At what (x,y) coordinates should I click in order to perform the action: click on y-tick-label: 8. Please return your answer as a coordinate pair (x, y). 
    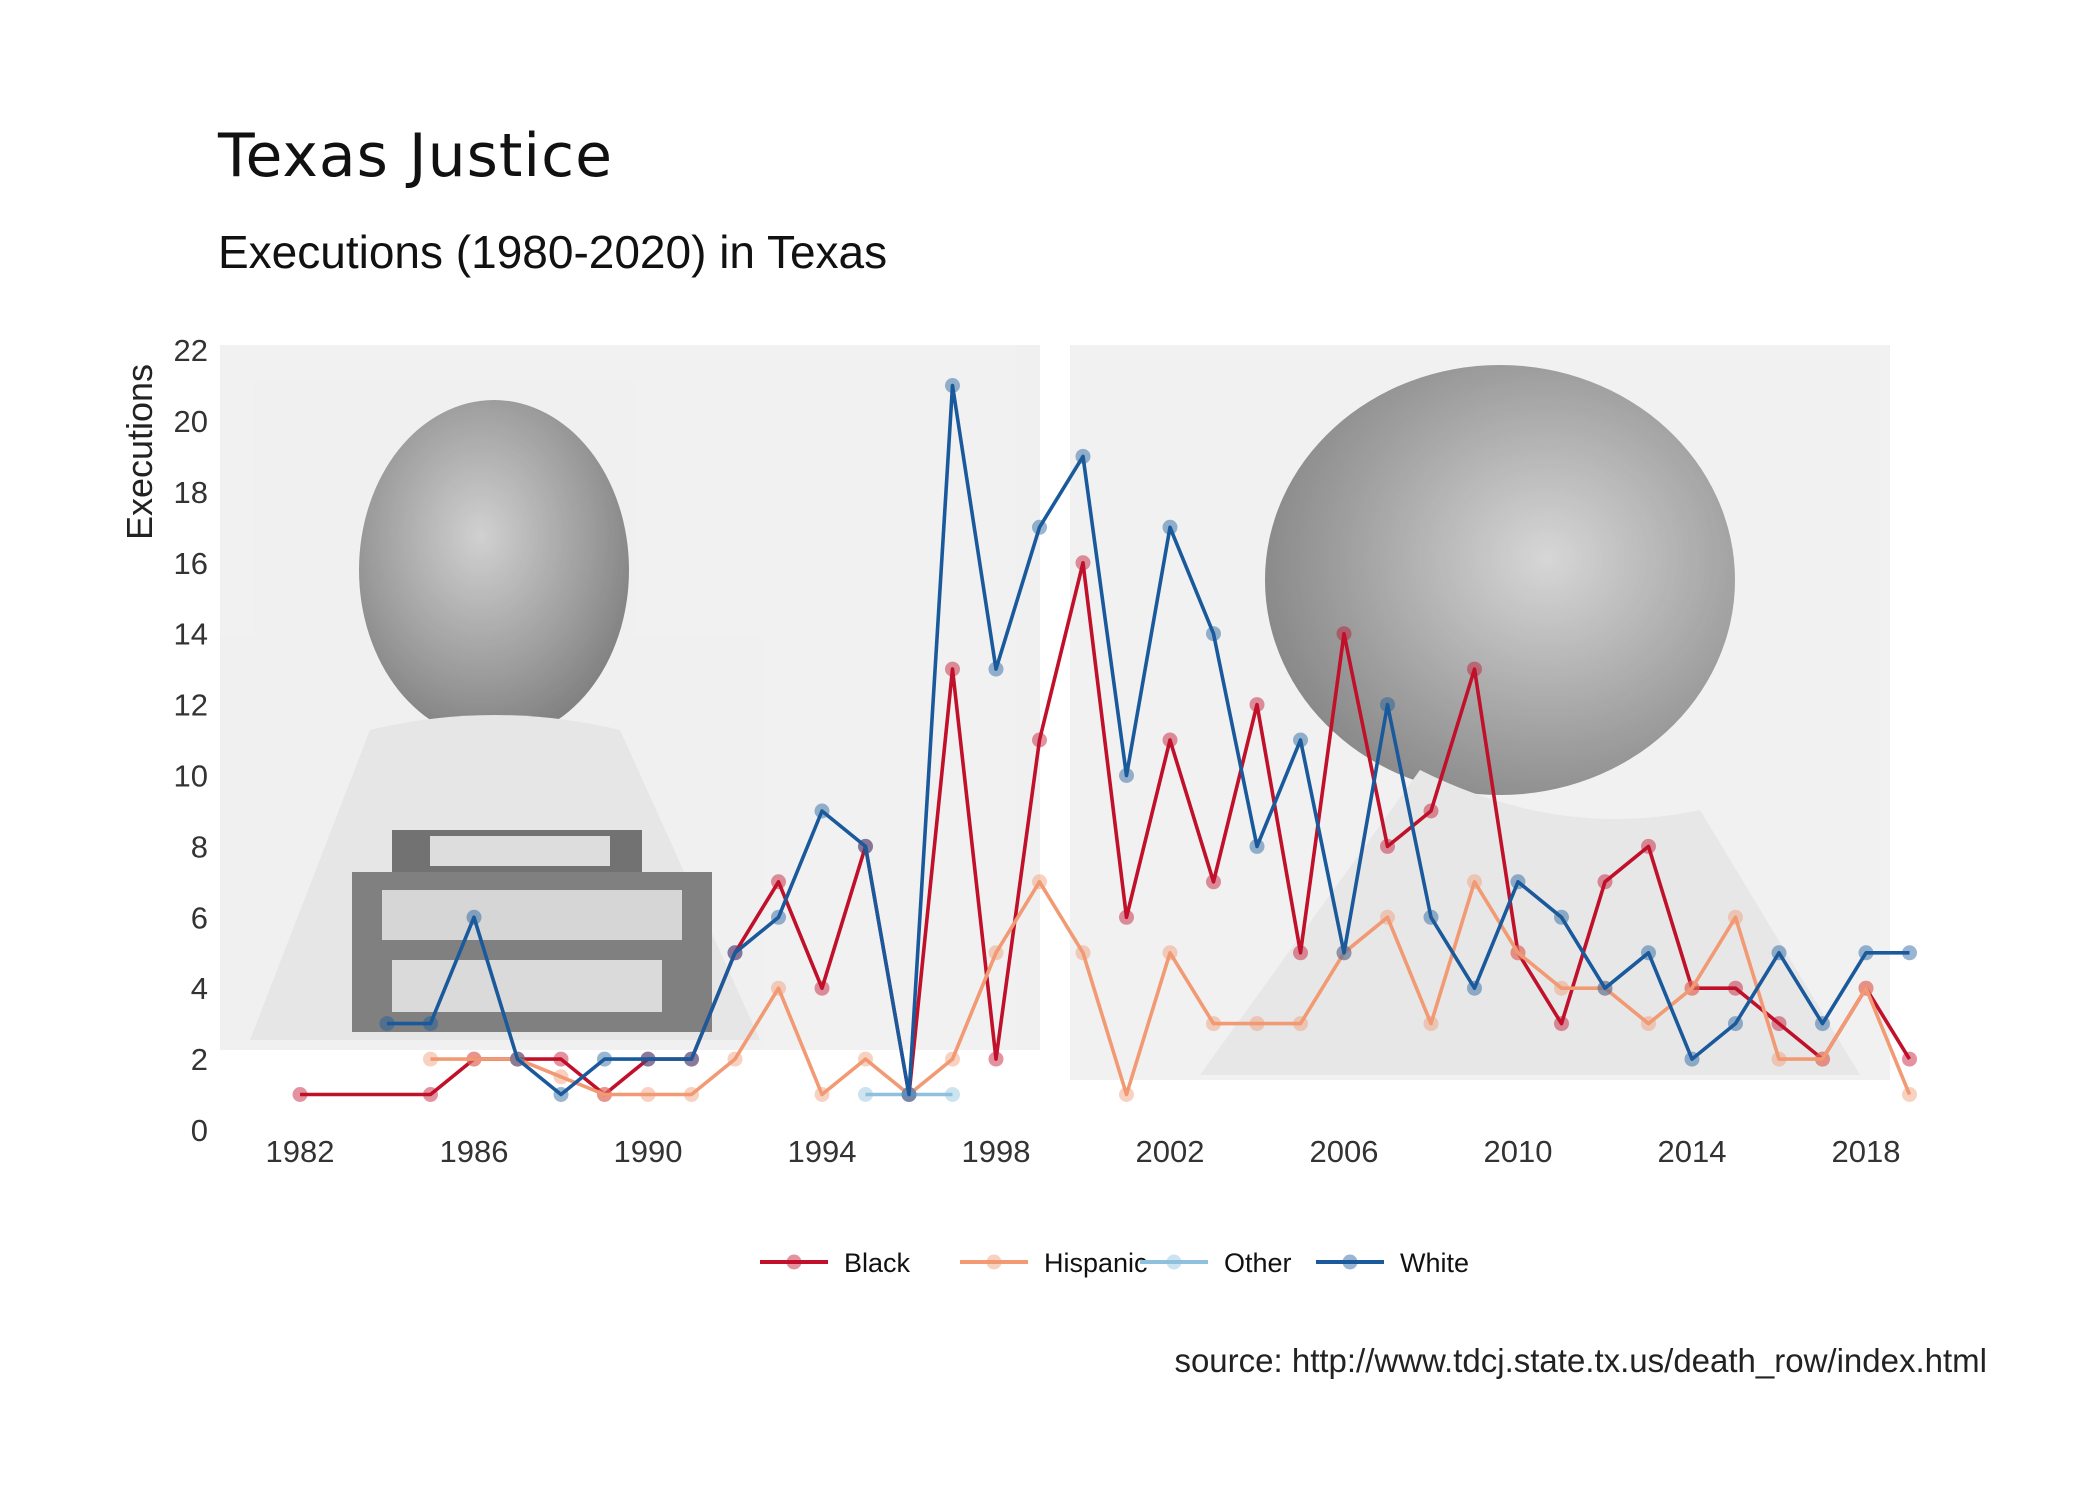
    Looking at the image, I should click on (199, 846).